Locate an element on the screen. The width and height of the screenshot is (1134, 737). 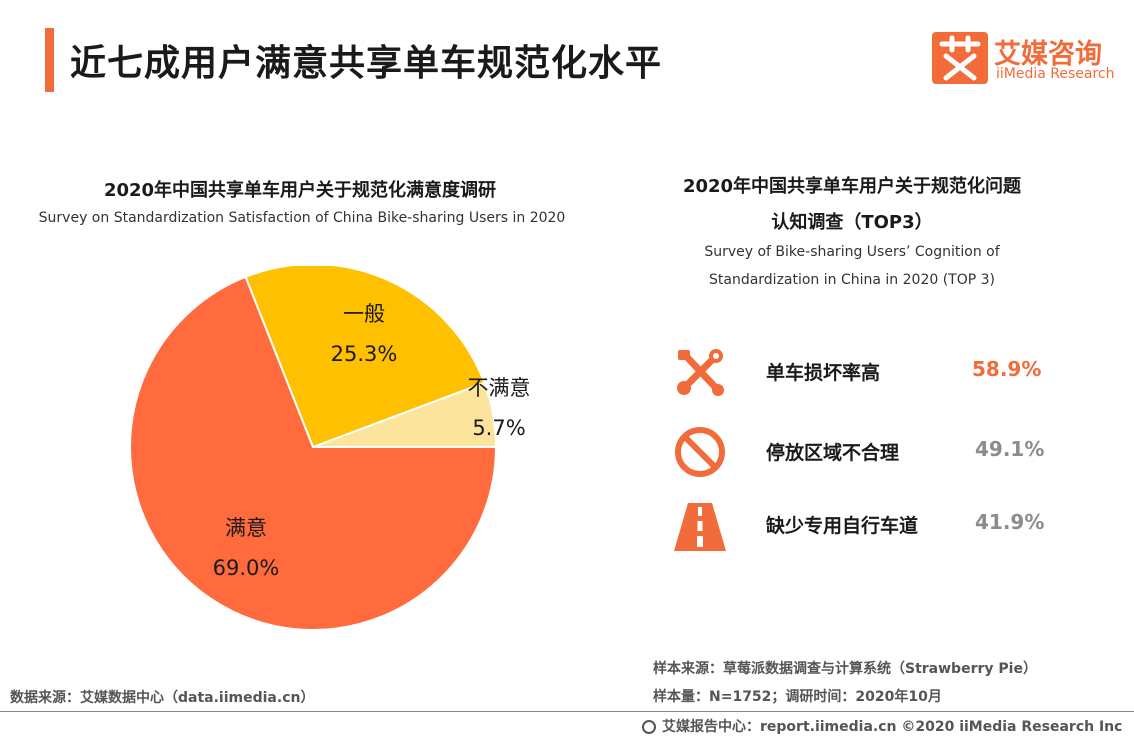
logo-mark-icon is located at coordinates (960, 58).